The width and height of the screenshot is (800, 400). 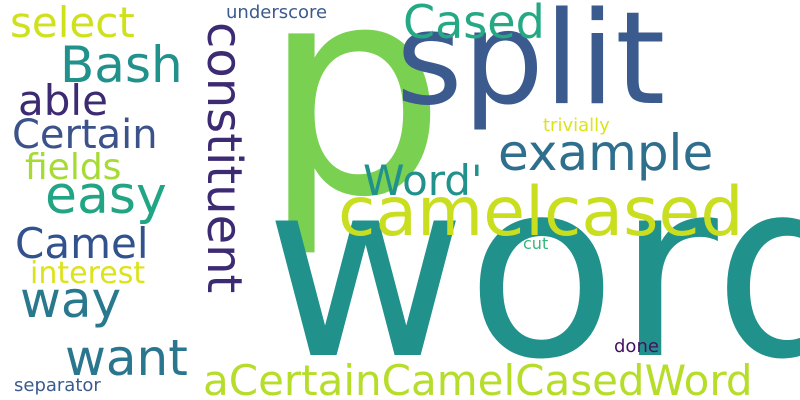 I want to click on word-word-quote: Word', so click(x=423, y=180).